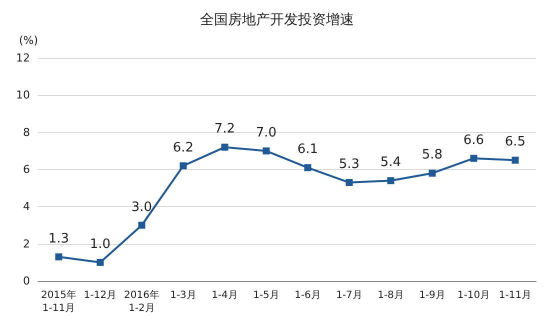 Image resolution: width=554 pixels, height=331 pixels. Describe the element at coordinates (100, 295) in the screenshot. I see `x-tick-label: 1-12月` at that location.